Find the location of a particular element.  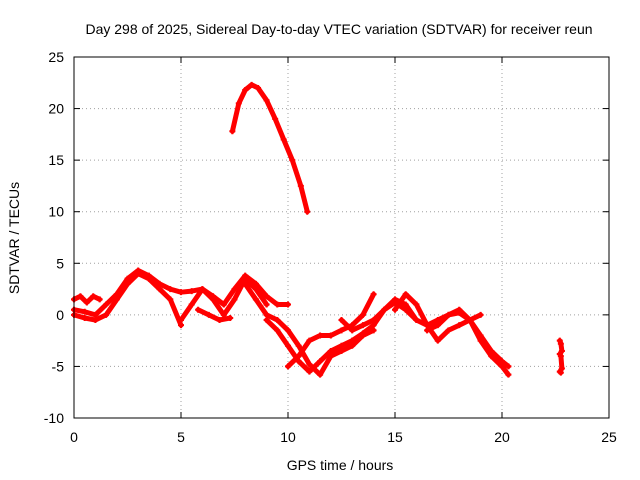

x-tick-label: 10 is located at coordinates (288, 437).